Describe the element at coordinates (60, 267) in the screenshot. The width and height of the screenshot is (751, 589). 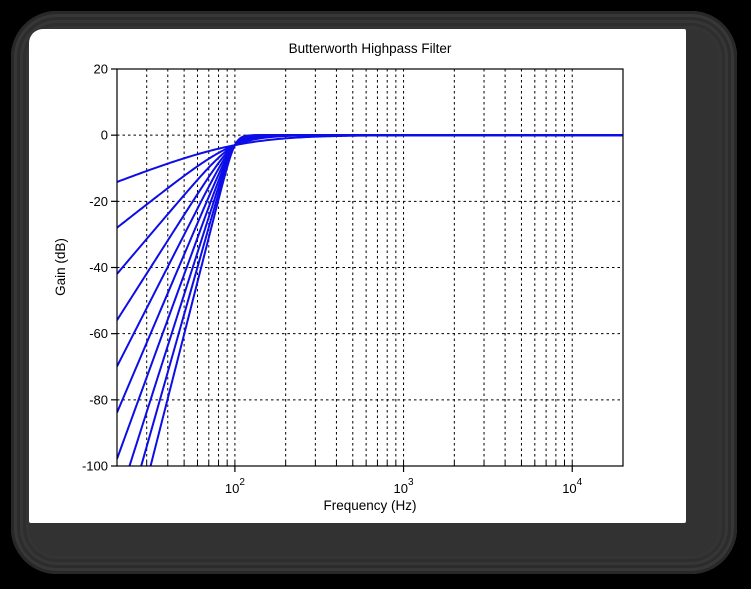
I see `y-axis-label: Gain (dB)` at that location.